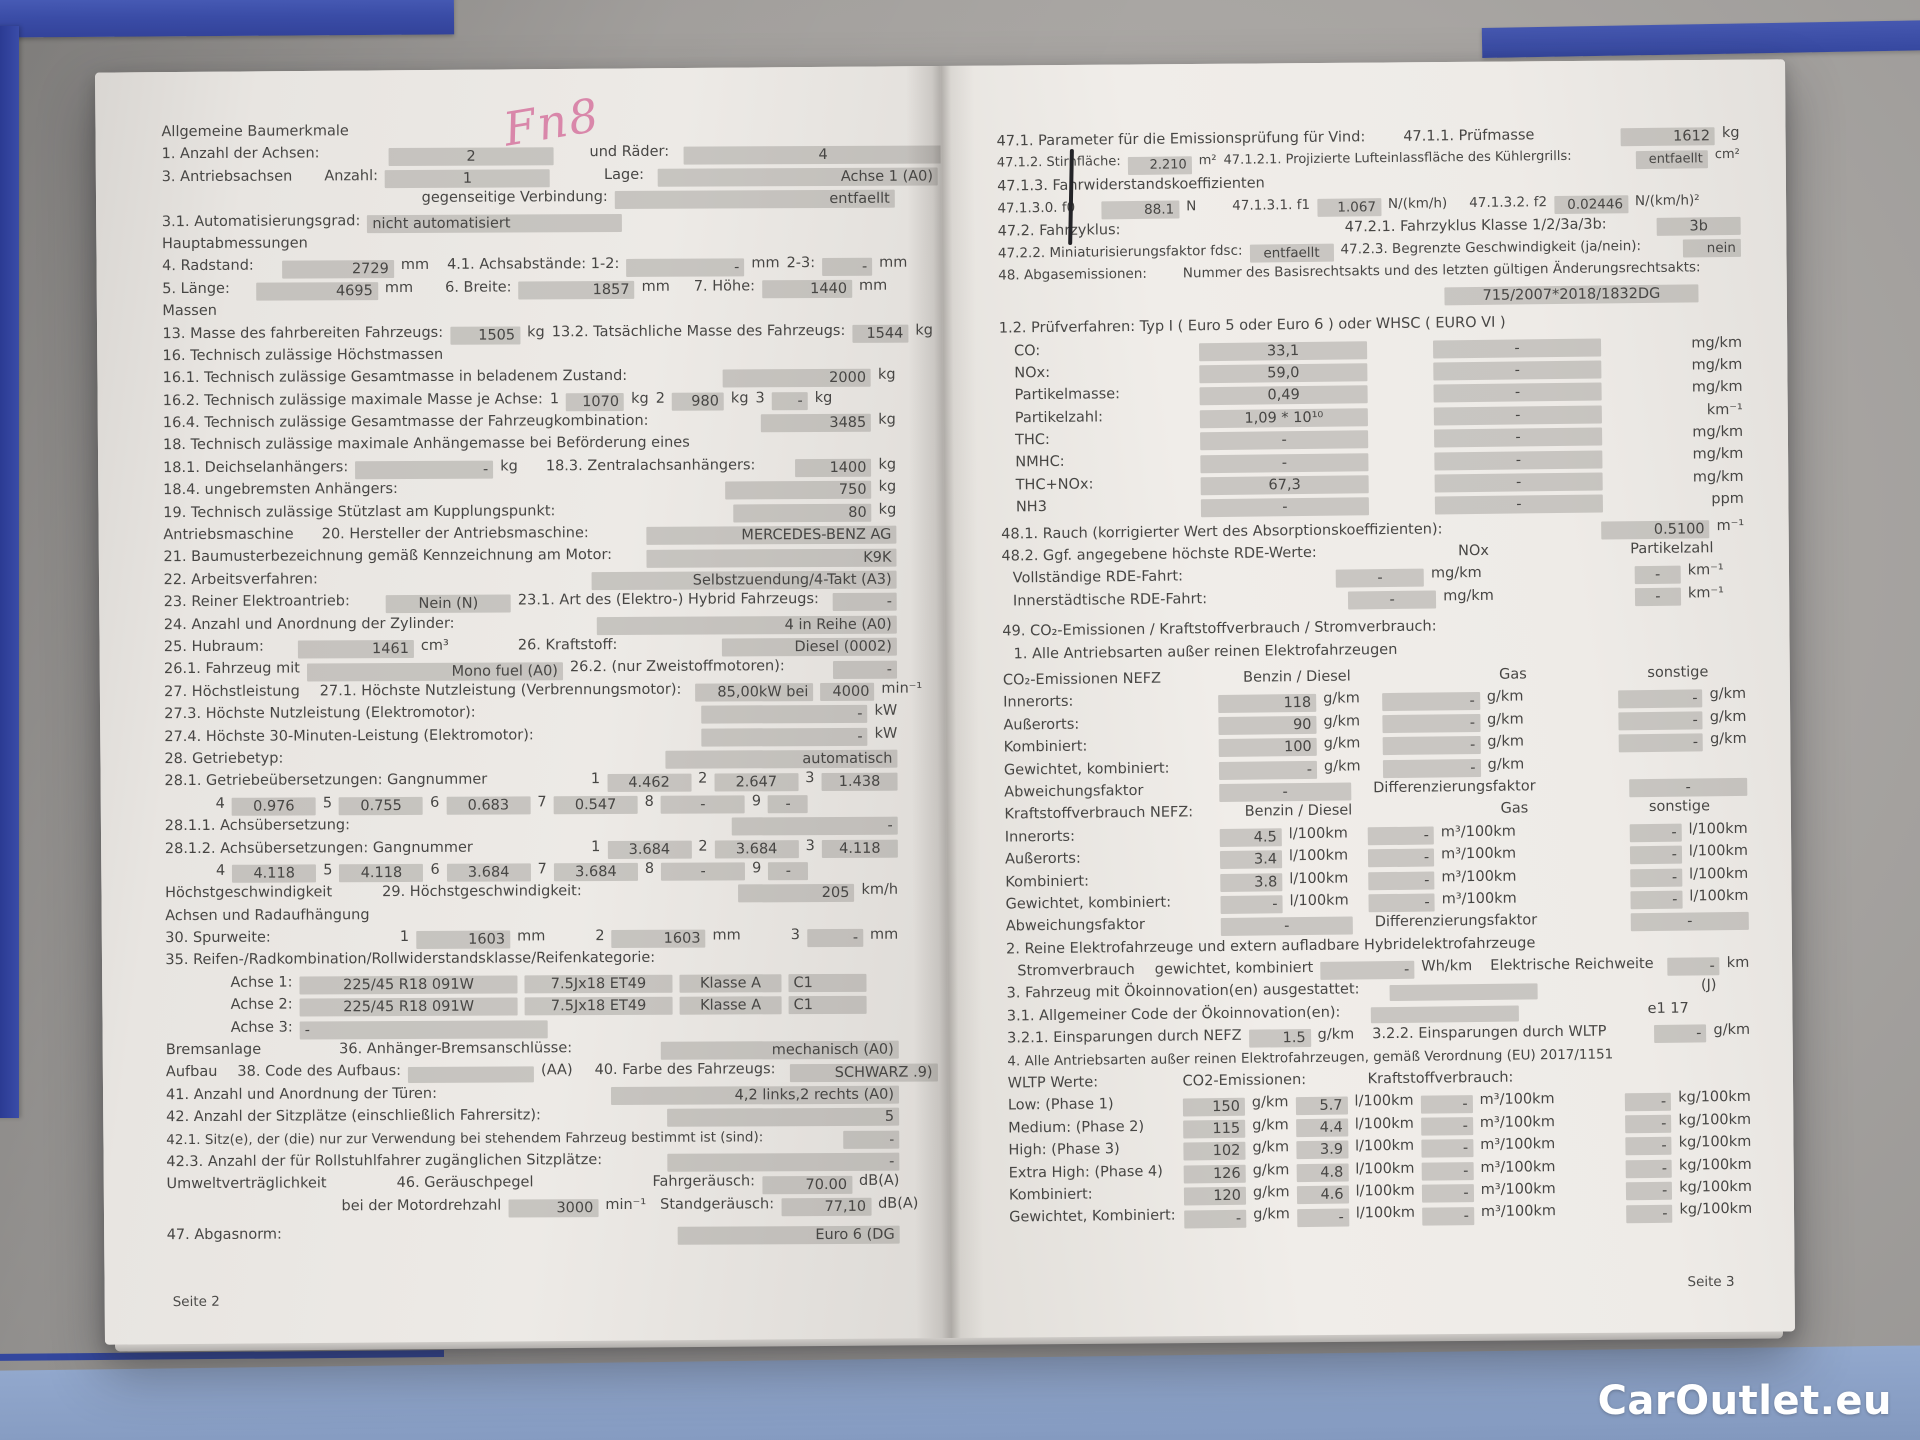 This screenshot has width=1920, height=1440. Describe the element at coordinates (810, 845) in the screenshot. I see `field-label: 3` at that location.